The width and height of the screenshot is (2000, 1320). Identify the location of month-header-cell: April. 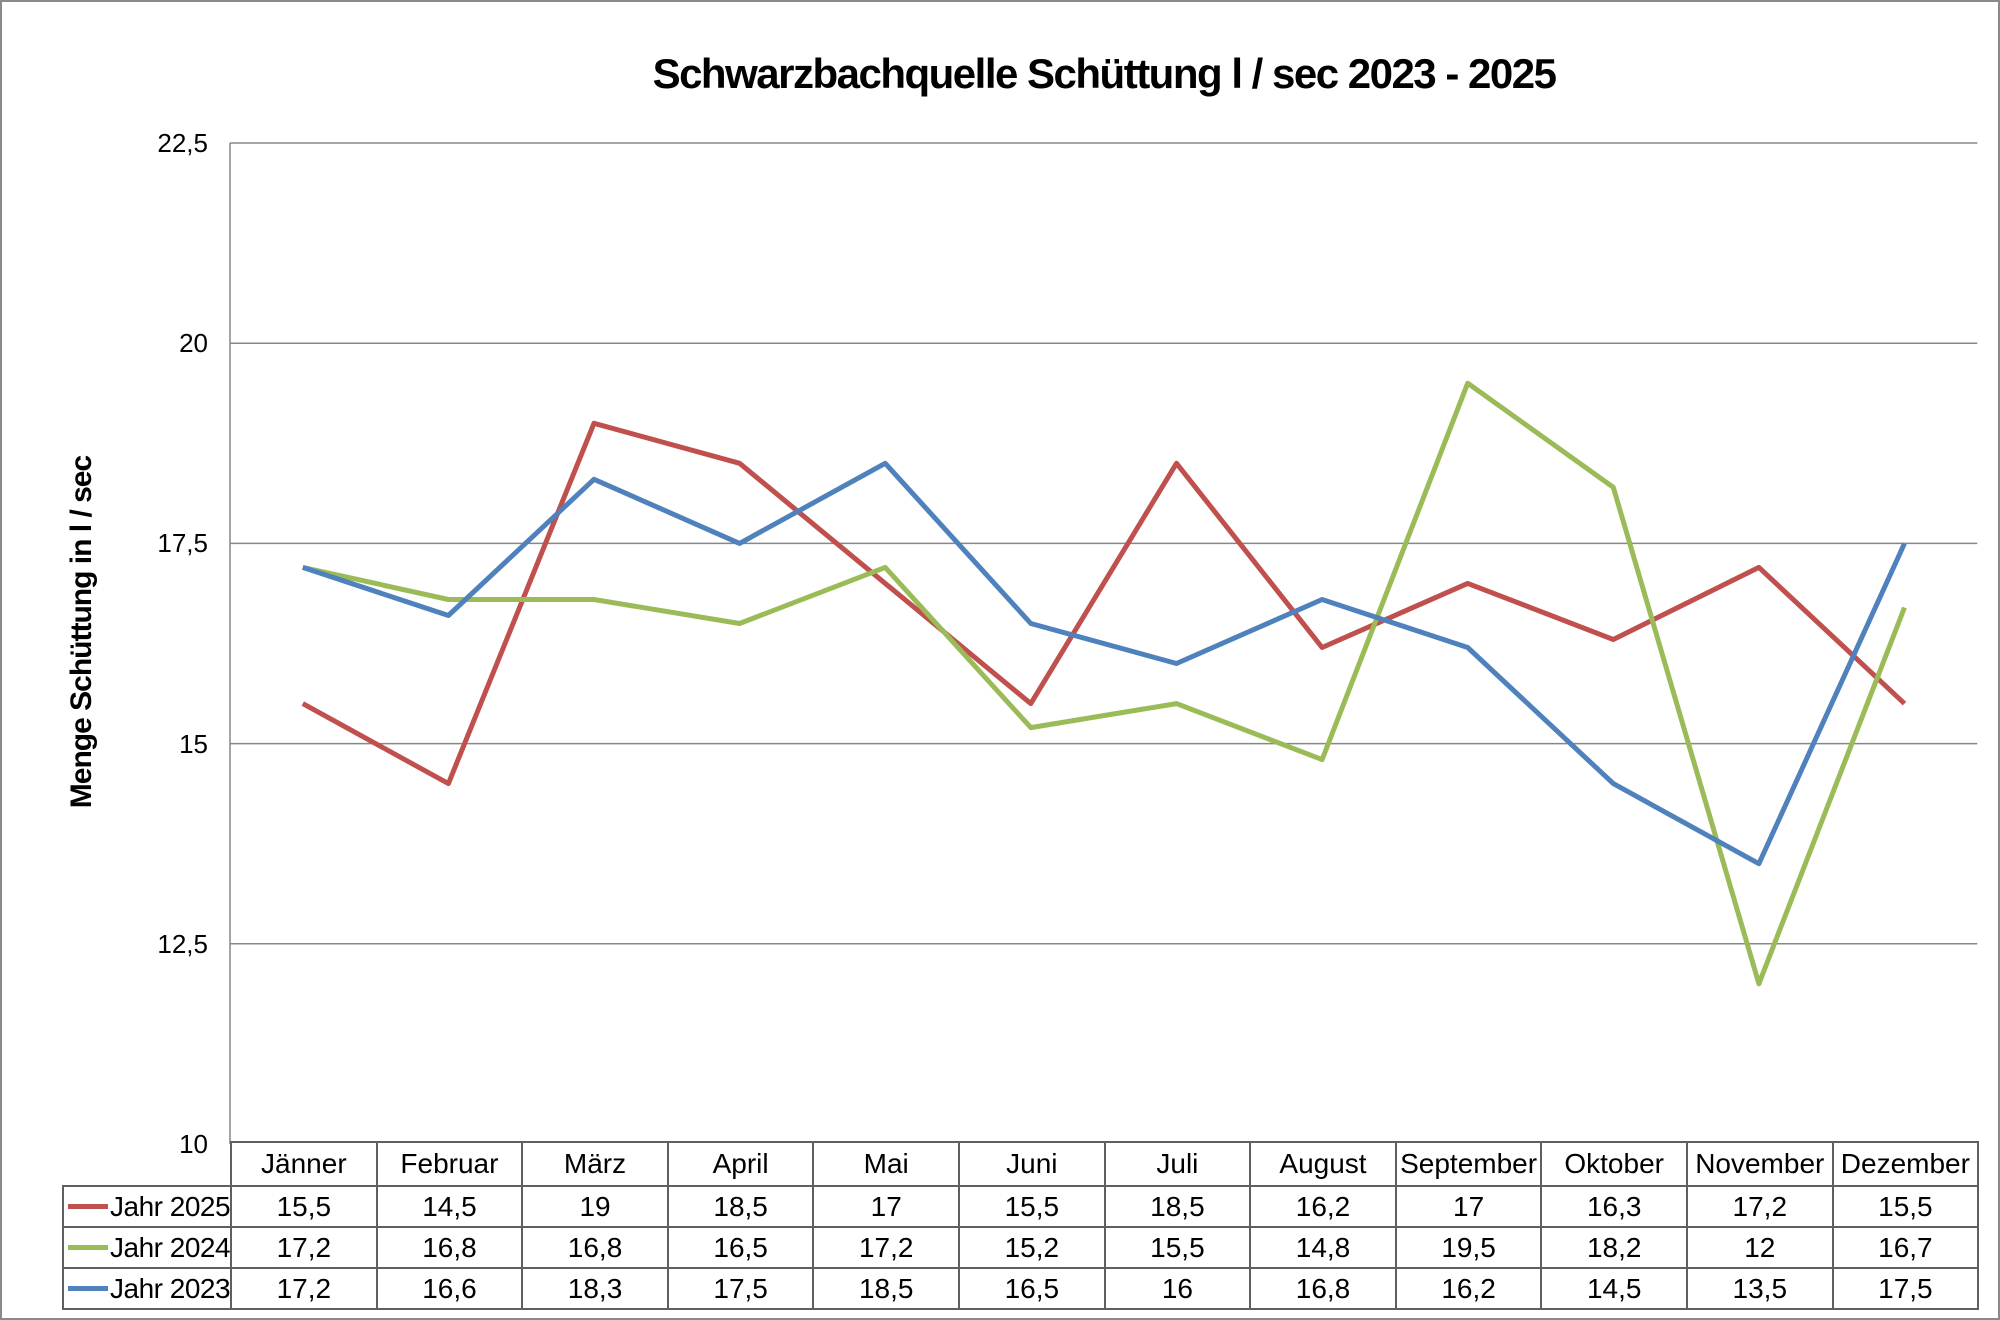
(740, 1164).